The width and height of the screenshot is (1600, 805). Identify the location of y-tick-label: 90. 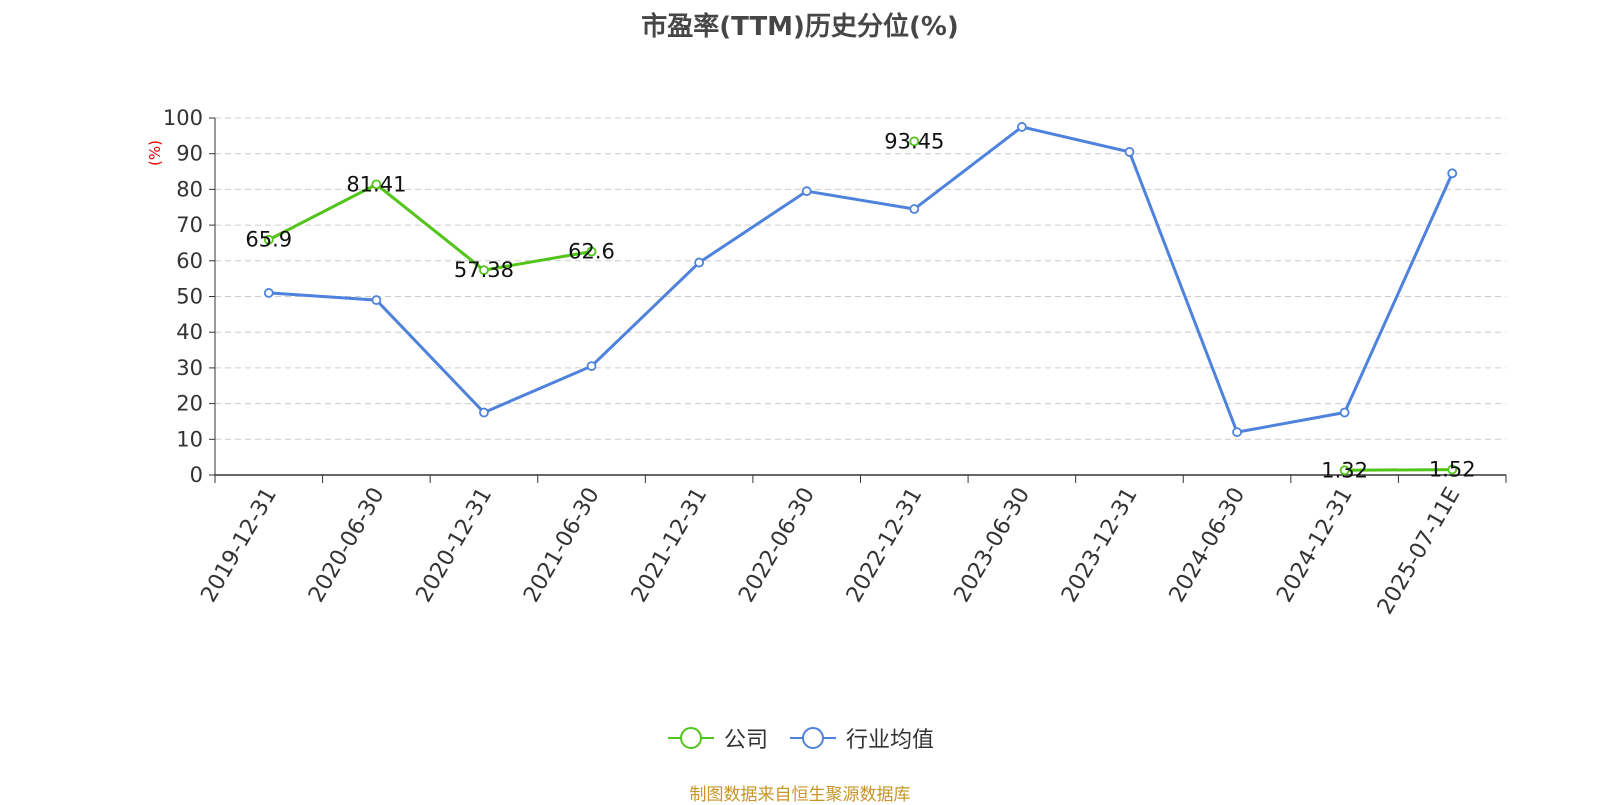
(189, 154).